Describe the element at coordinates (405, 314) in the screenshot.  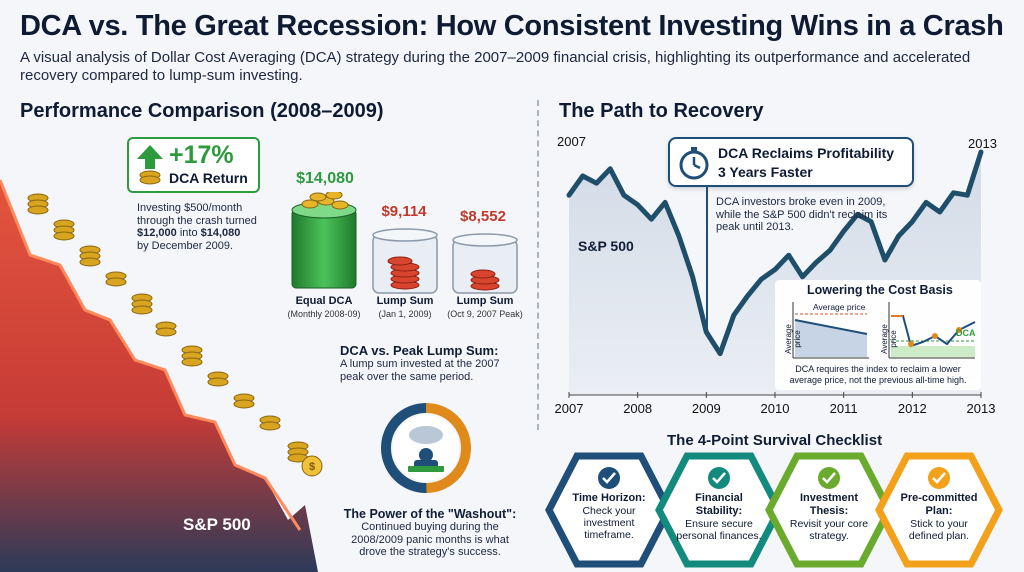
I see `lump-jan-sub: (Jan 1, 2009)` at that location.